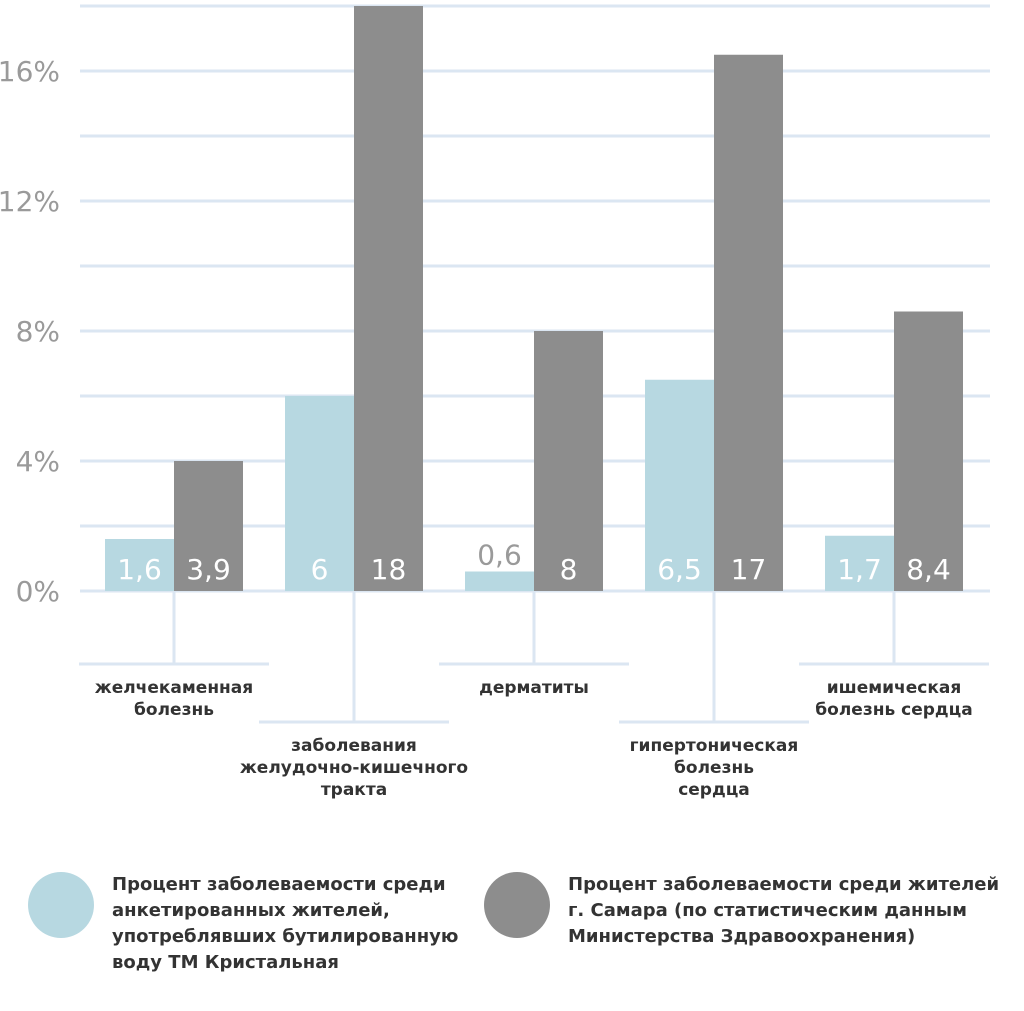 The image size is (1024, 1011). Describe the element at coordinates (534, 688) in the screenshot. I see `category-label: дерматиты` at that location.